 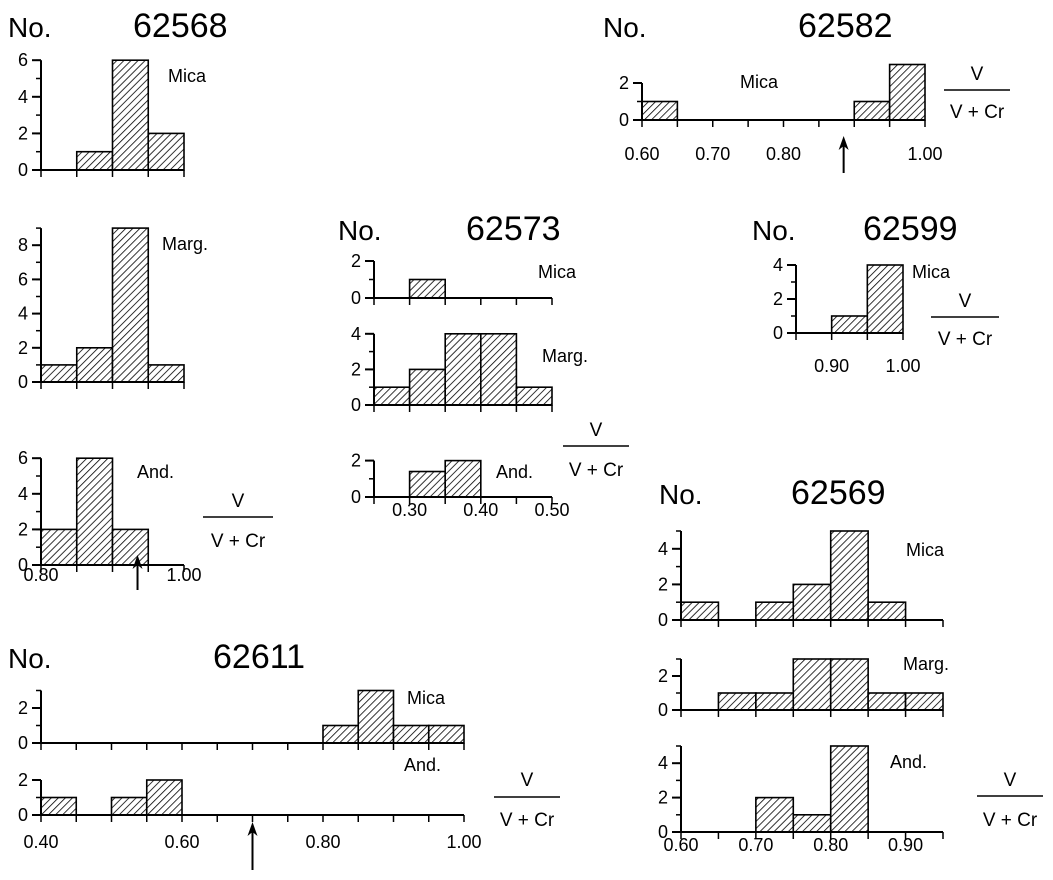 I want to click on histogram-panel: 0 2 4 And., so click(x=801, y=793).